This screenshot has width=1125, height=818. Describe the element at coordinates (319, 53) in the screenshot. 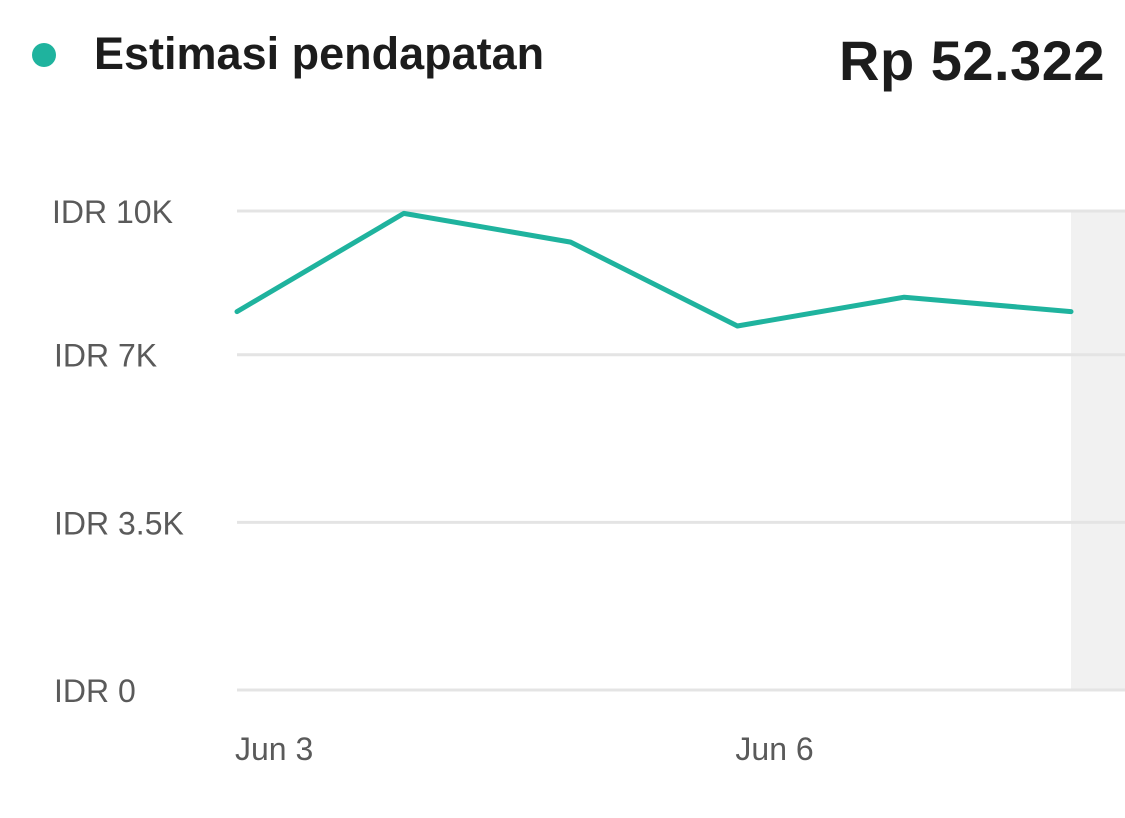

I see `metric-name: Estimasi pendapatan` at that location.